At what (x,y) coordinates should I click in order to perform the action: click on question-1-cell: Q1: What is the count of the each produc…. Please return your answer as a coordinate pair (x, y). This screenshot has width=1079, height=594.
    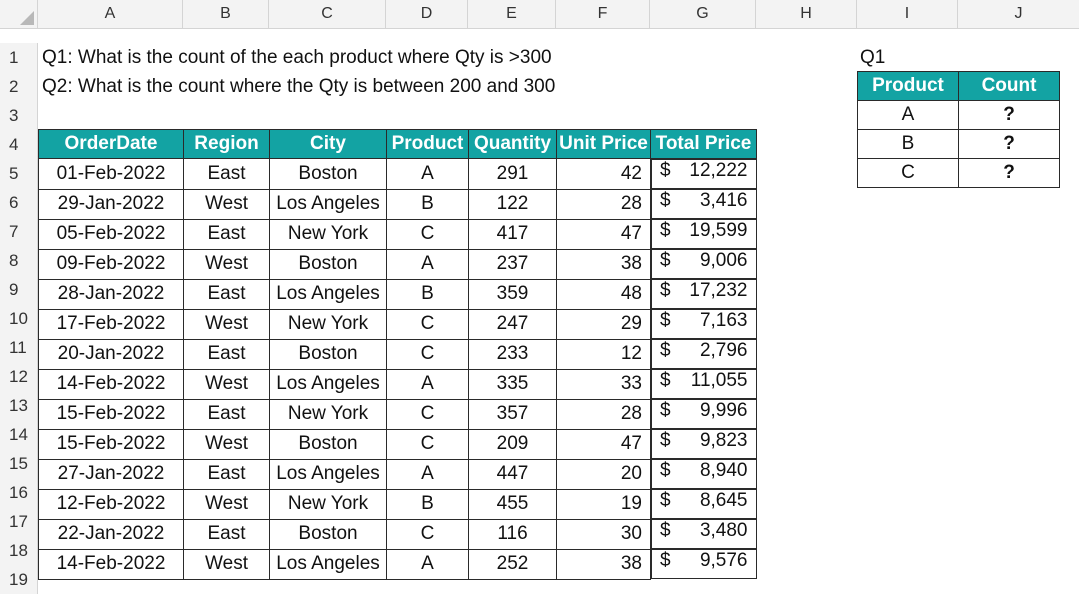
    Looking at the image, I should click on (297, 57).